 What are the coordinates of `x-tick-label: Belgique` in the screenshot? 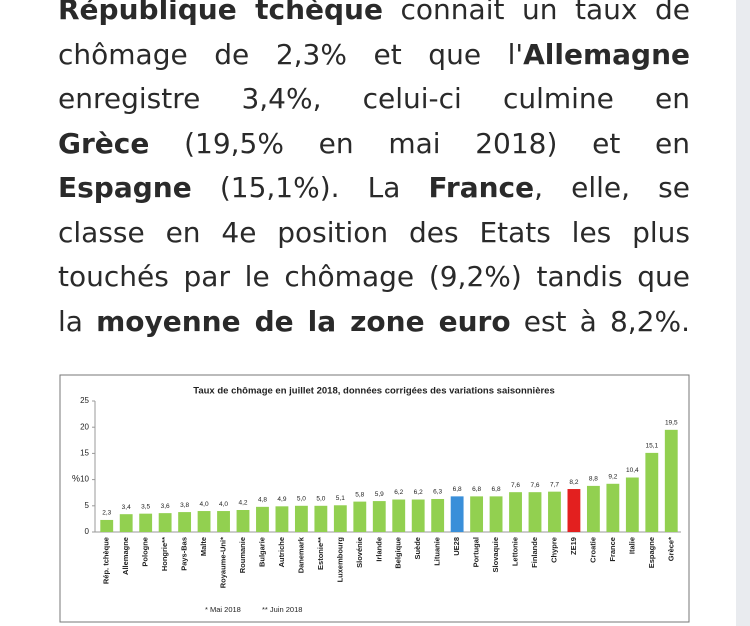 It's located at (398, 553).